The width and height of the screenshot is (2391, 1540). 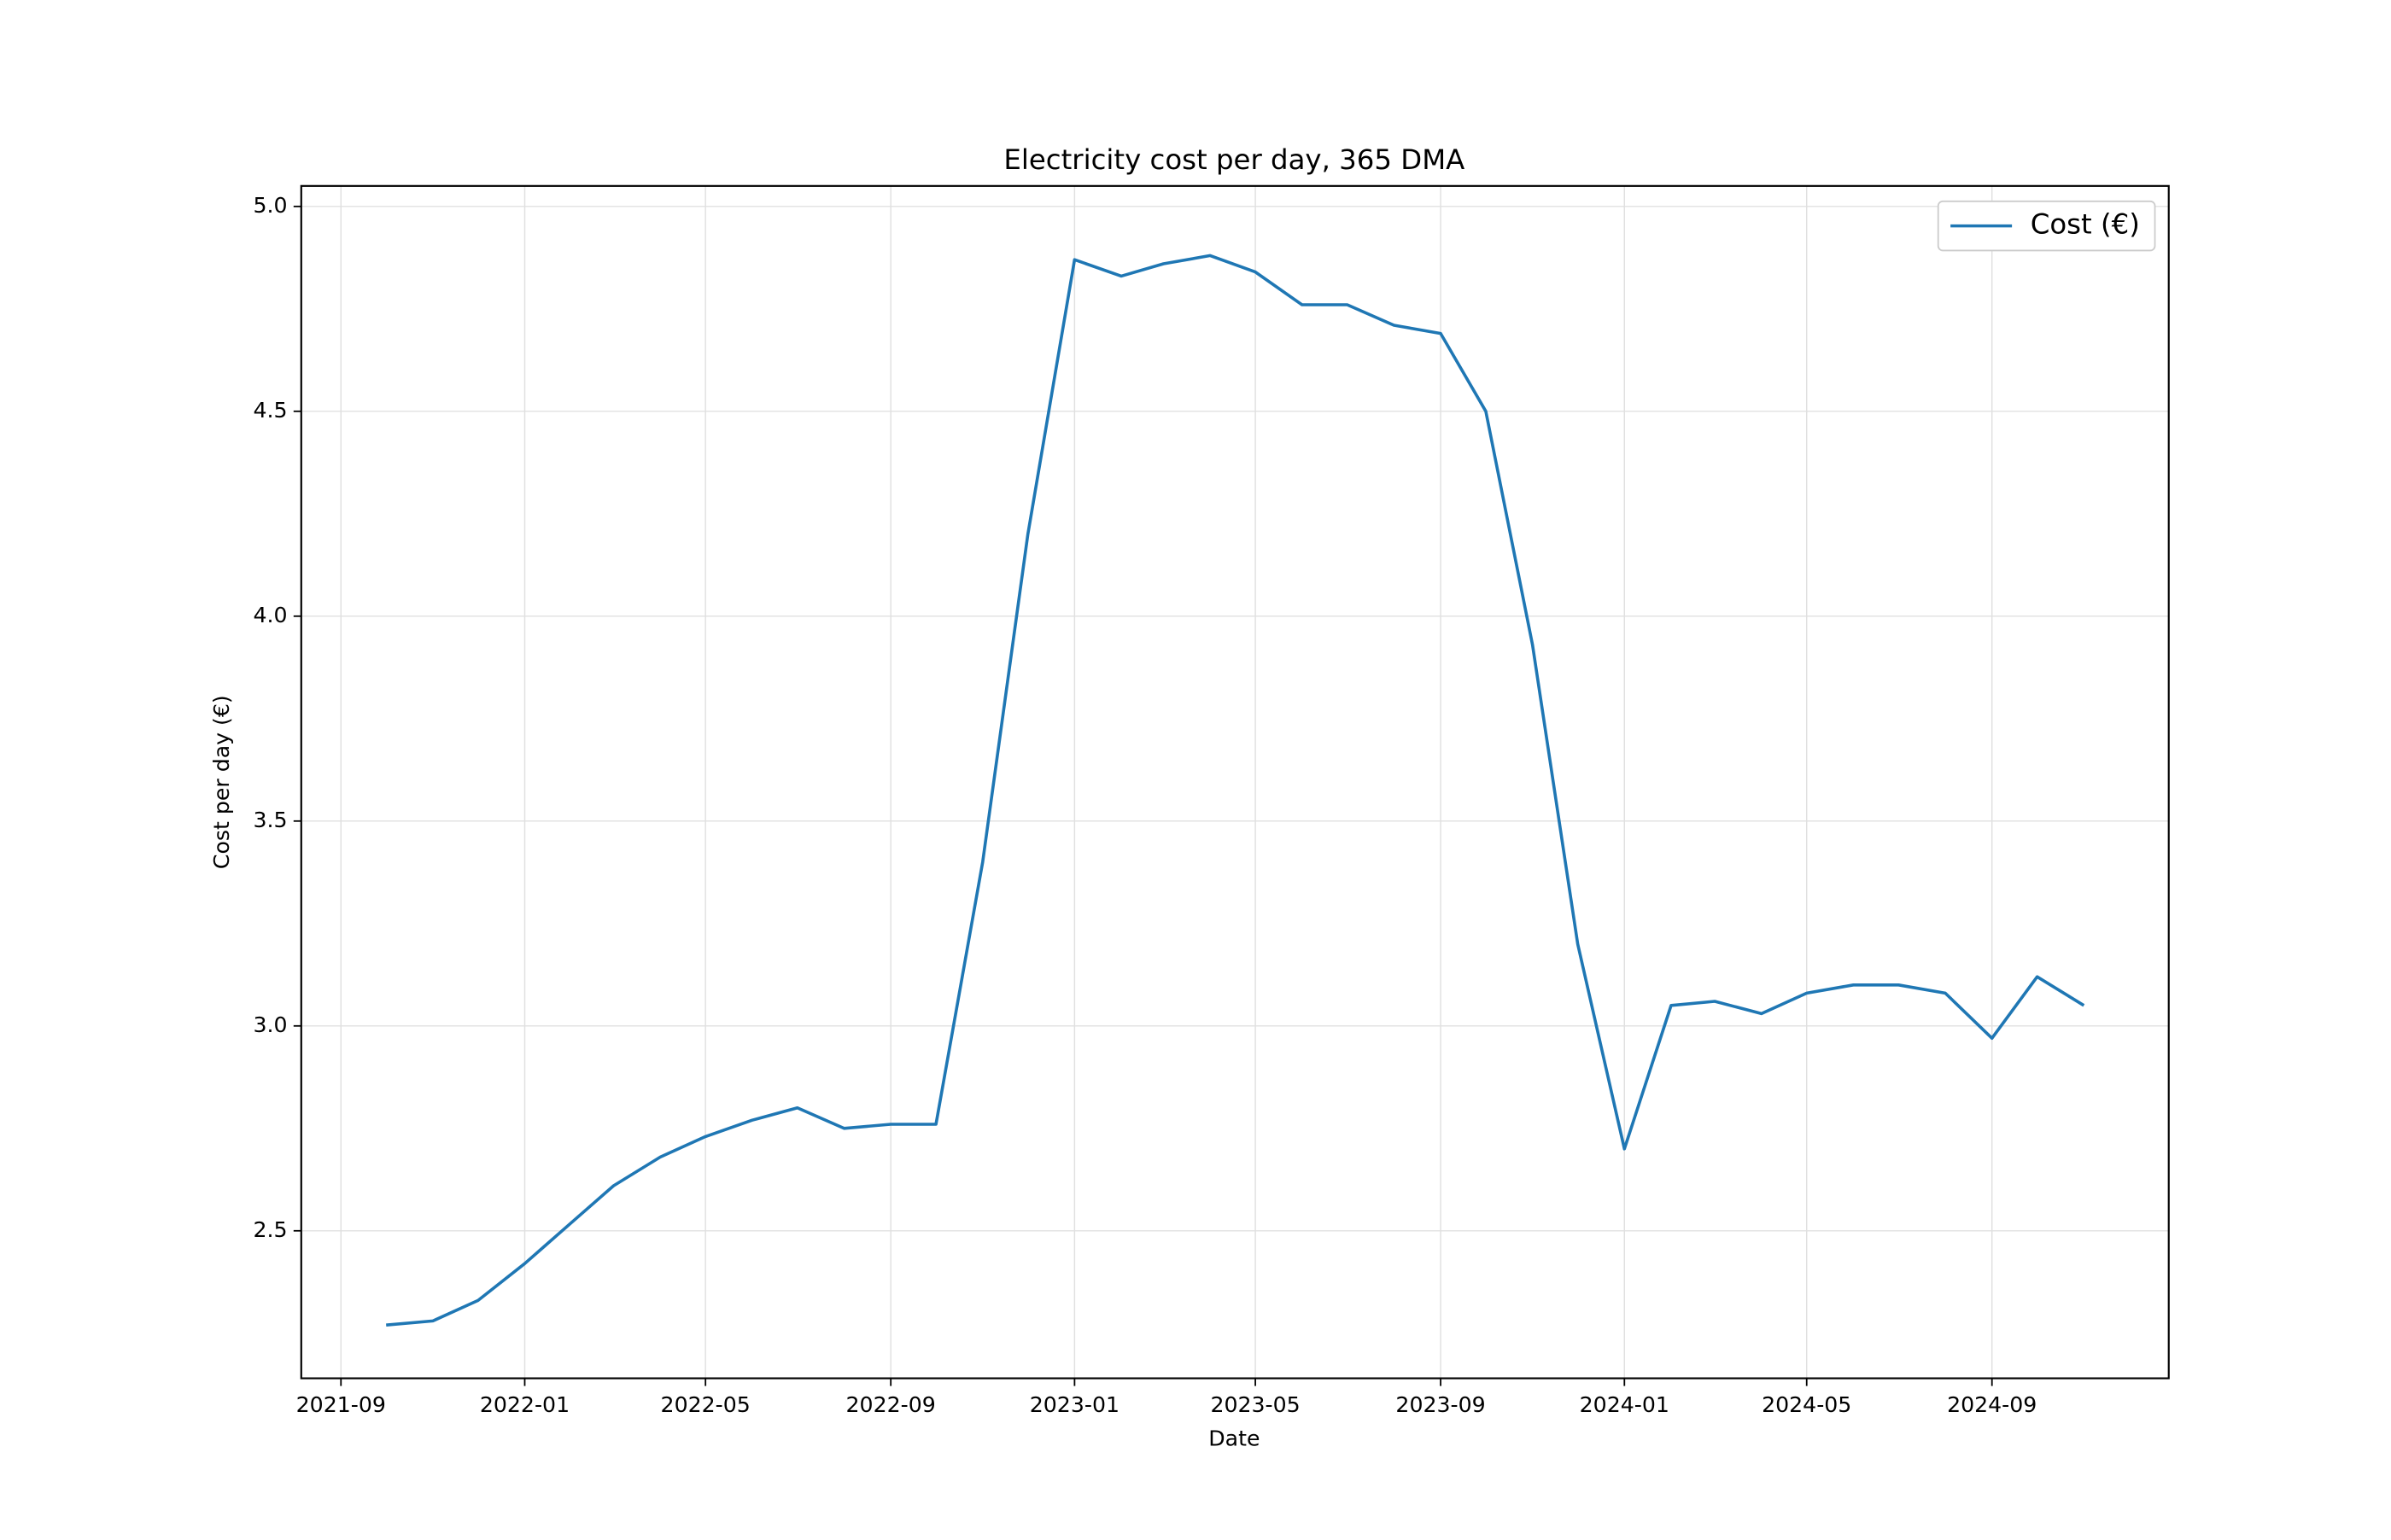 What do you see at coordinates (271, 615) in the screenshot?
I see `y-tick-label: 4.0` at bounding box center [271, 615].